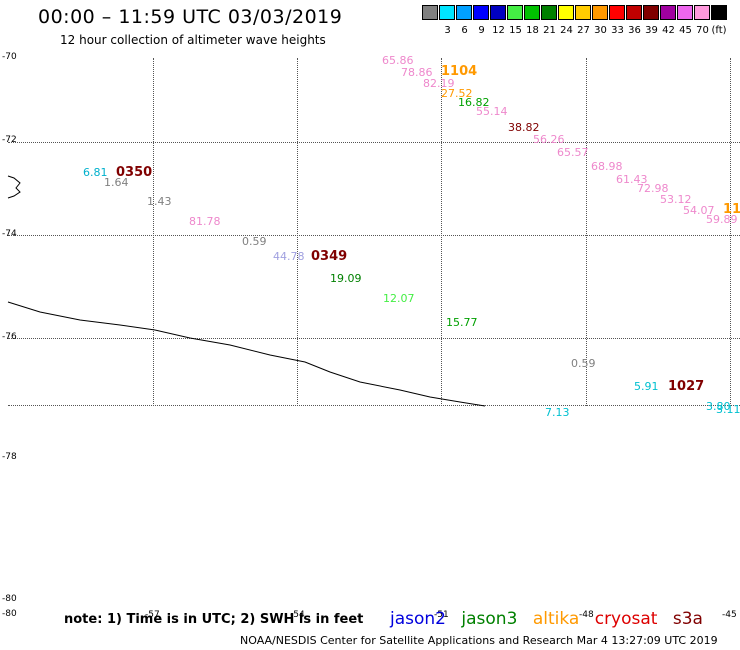 The width and height of the screenshot is (740, 650). I want to click on legend-label: 21, so click(549, 30).